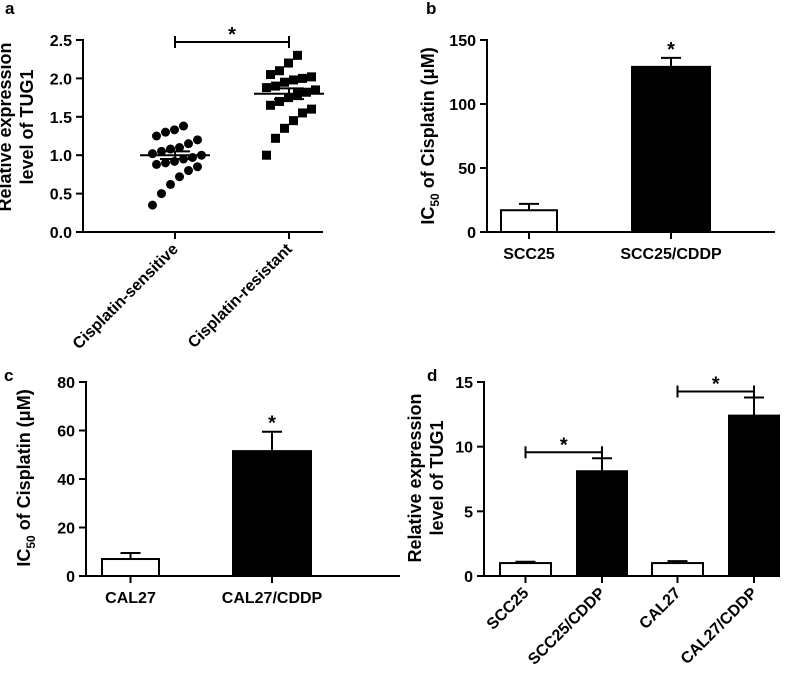  What do you see at coordinates (66, 432) in the screenshot?
I see `y-tick-label: 60` at bounding box center [66, 432].